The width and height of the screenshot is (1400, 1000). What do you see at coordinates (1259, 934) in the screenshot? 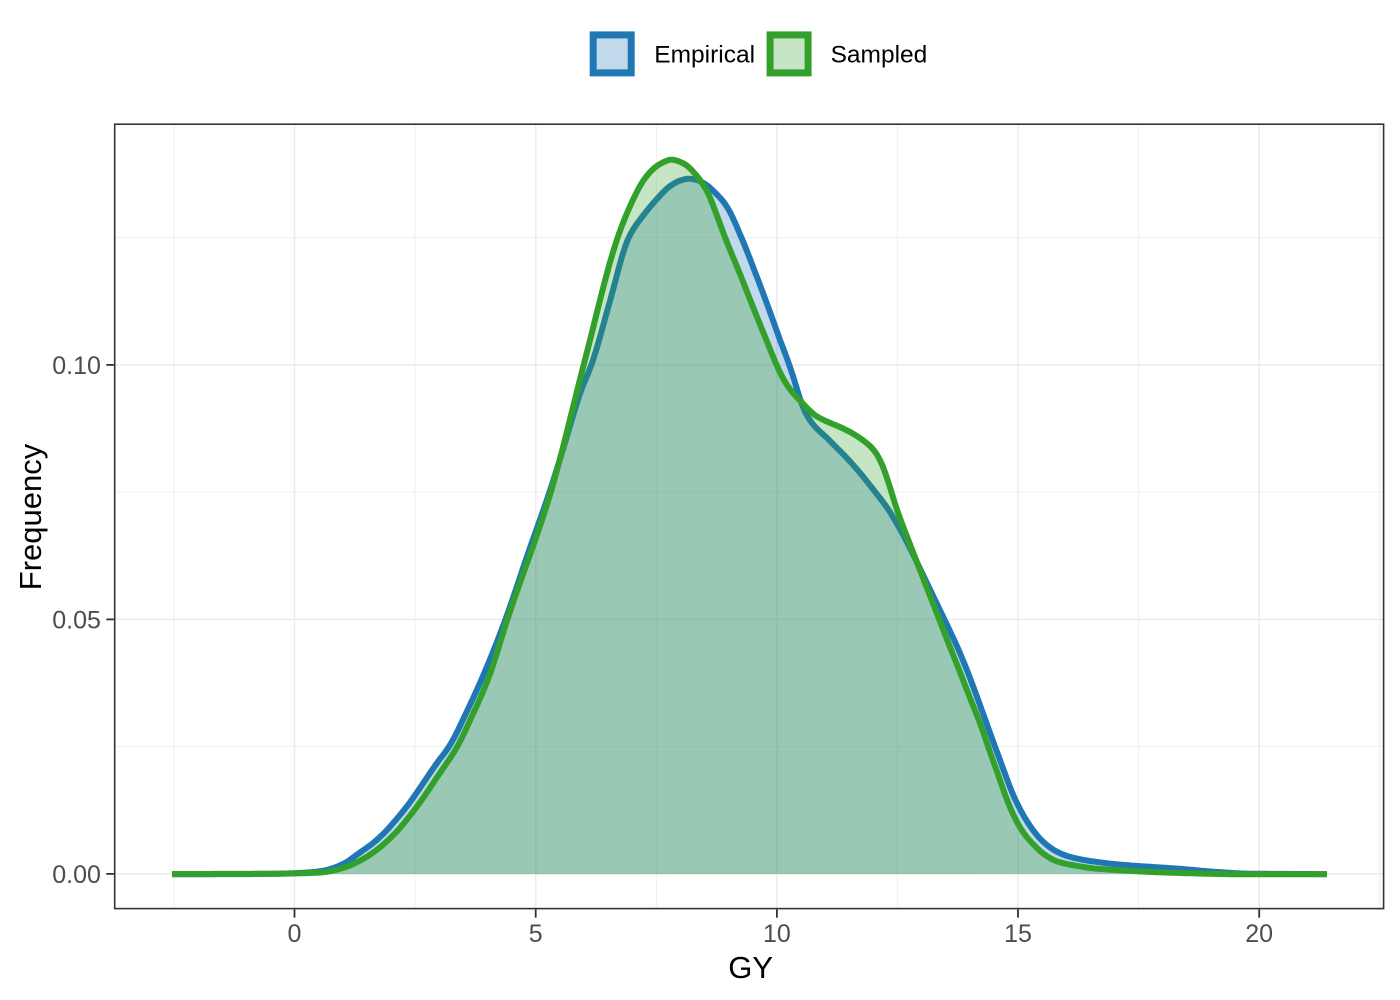
I see `svg-text: 20` at bounding box center [1259, 934].